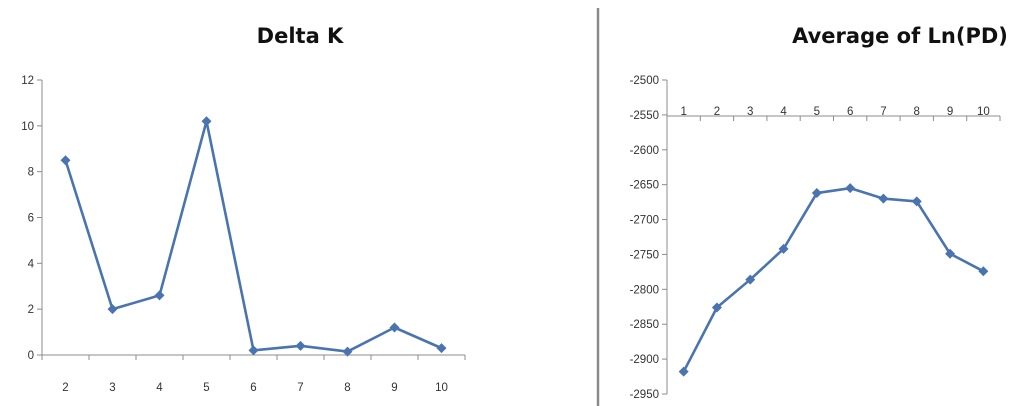 The image size is (1014, 406). What do you see at coordinates (159, 388) in the screenshot?
I see `delta-k-x-tick-label: 4` at bounding box center [159, 388].